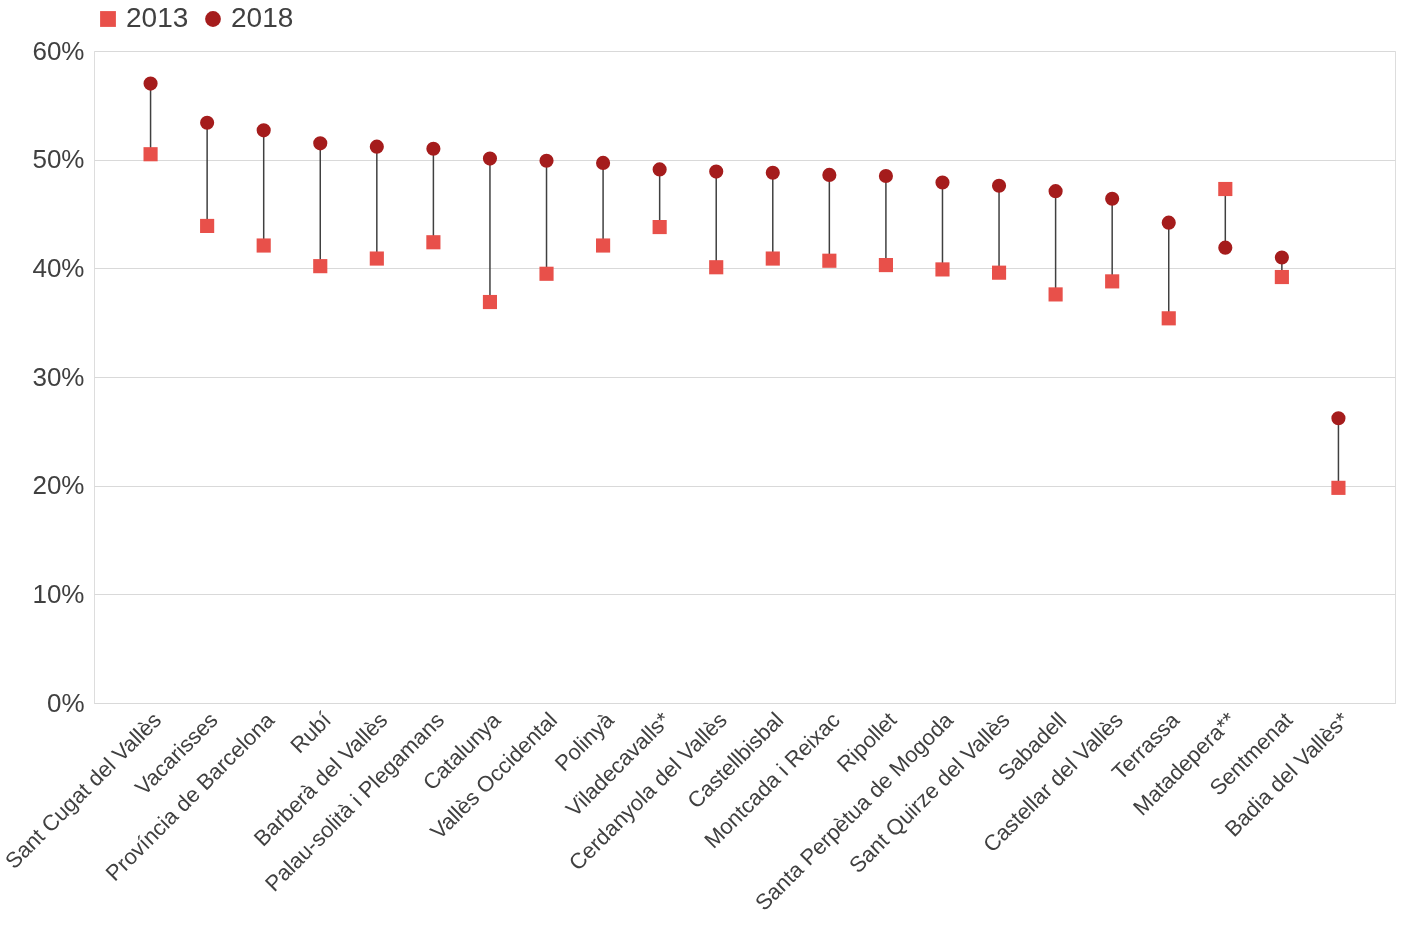 This screenshot has width=1419, height=938. What do you see at coordinates (58, 50) in the screenshot?
I see `y-tick-label: 60%` at bounding box center [58, 50].